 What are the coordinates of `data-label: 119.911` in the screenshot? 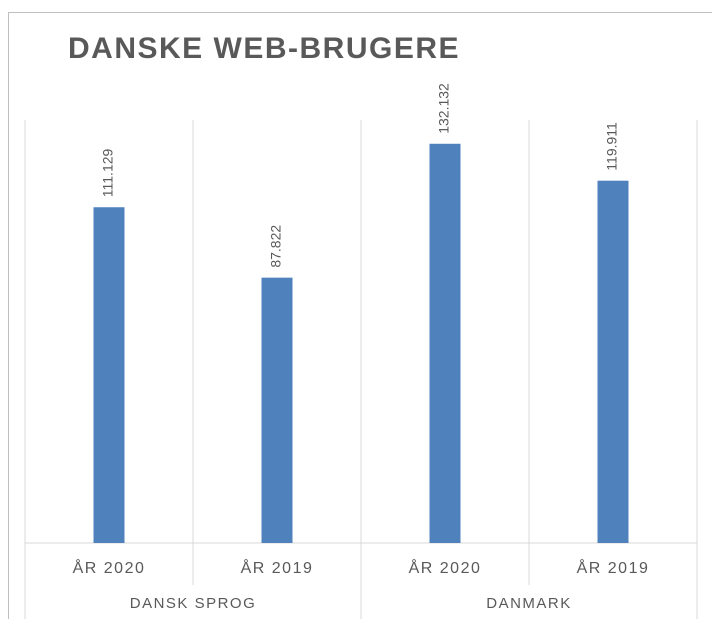 It's located at (612, 146).